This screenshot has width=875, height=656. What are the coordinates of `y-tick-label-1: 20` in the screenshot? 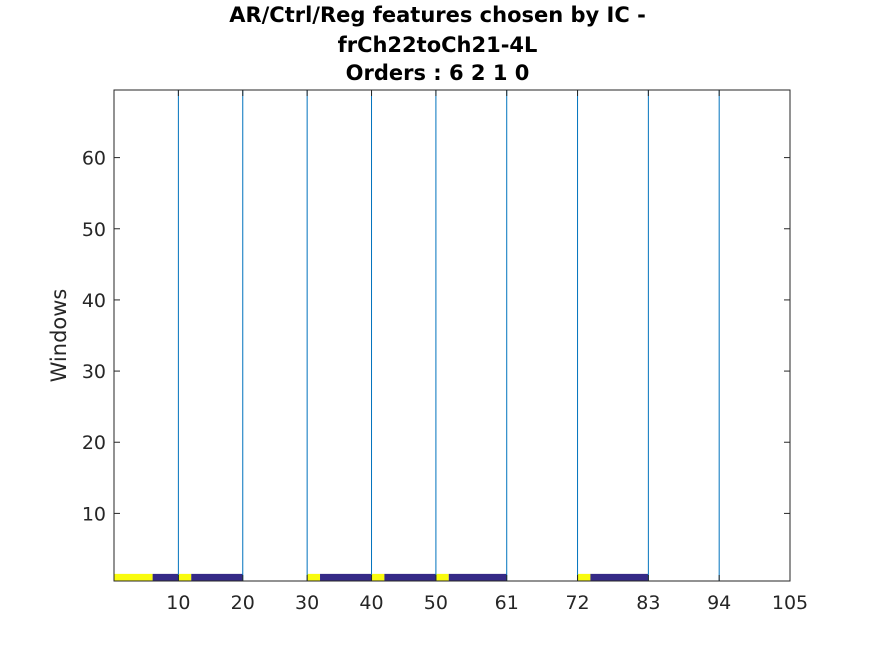 It's located at (94, 443).